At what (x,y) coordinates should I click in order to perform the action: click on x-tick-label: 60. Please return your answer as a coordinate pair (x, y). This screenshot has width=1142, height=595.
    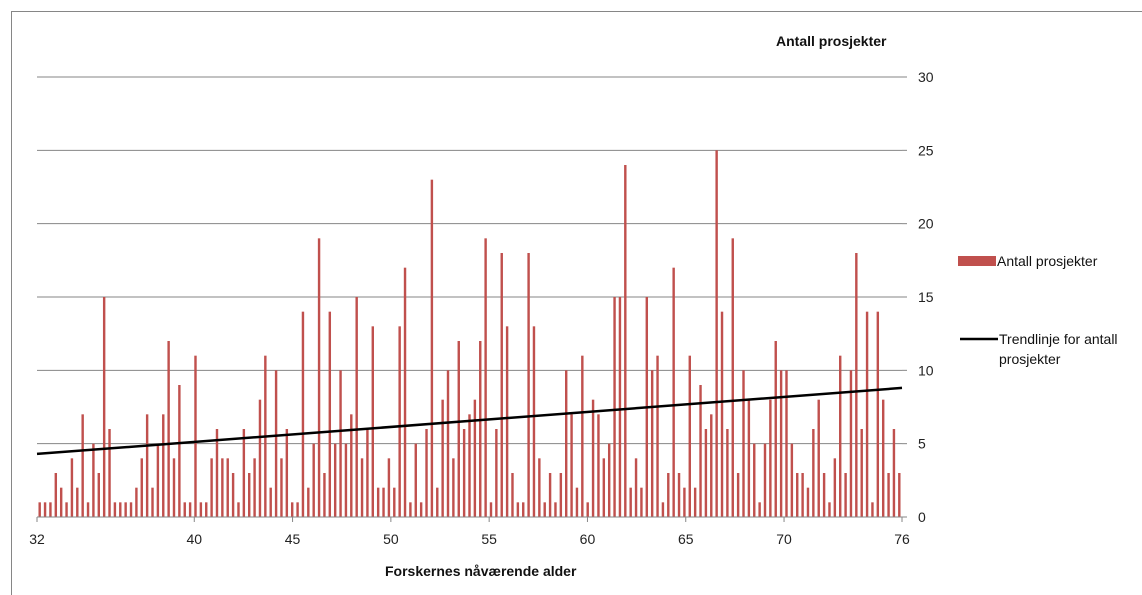
    Looking at the image, I should click on (588, 539).